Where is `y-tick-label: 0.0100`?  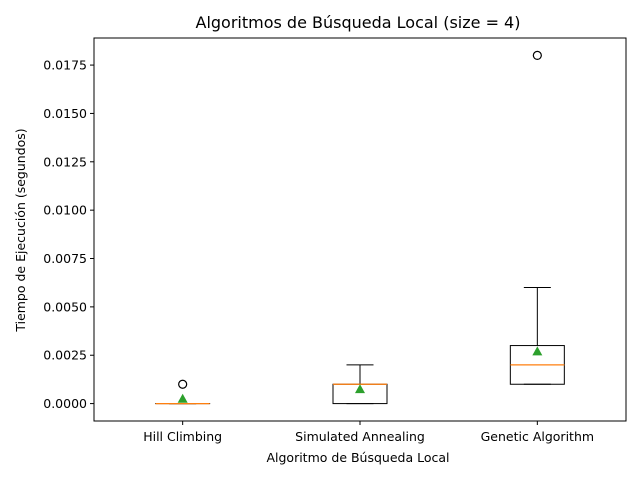 y-tick-label: 0.0100 is located at coordinates (65, 210).